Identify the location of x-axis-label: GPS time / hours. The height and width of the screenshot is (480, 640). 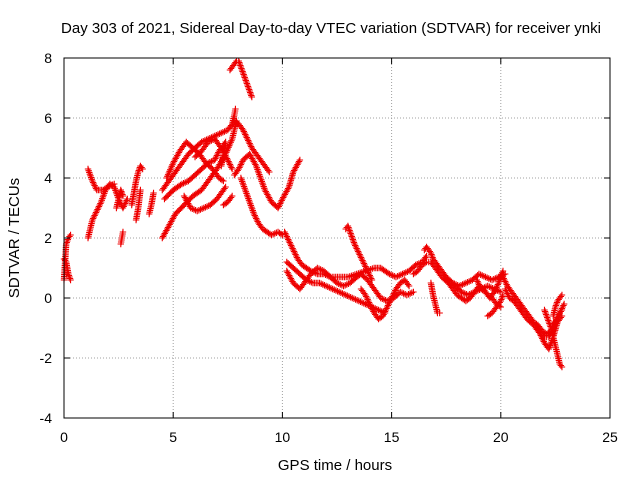
(335, 465).